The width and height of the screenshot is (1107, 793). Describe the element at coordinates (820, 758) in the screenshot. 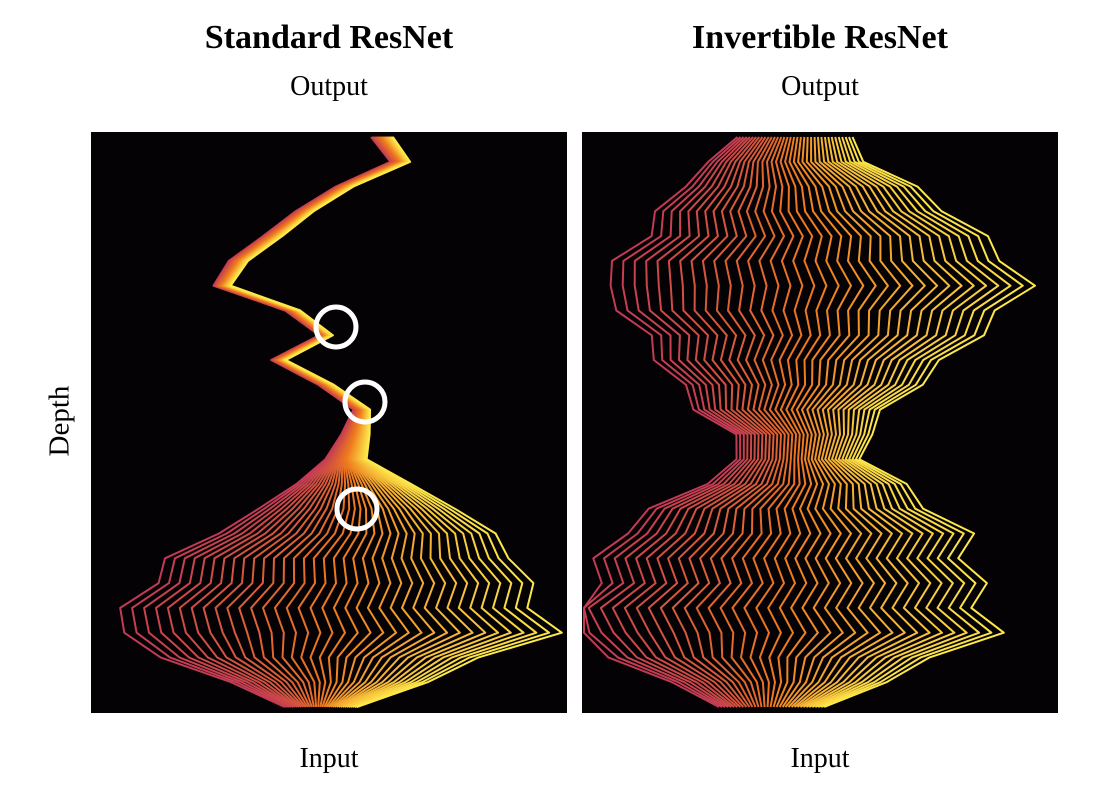

I see `invertible-input-label: Input` at that location.